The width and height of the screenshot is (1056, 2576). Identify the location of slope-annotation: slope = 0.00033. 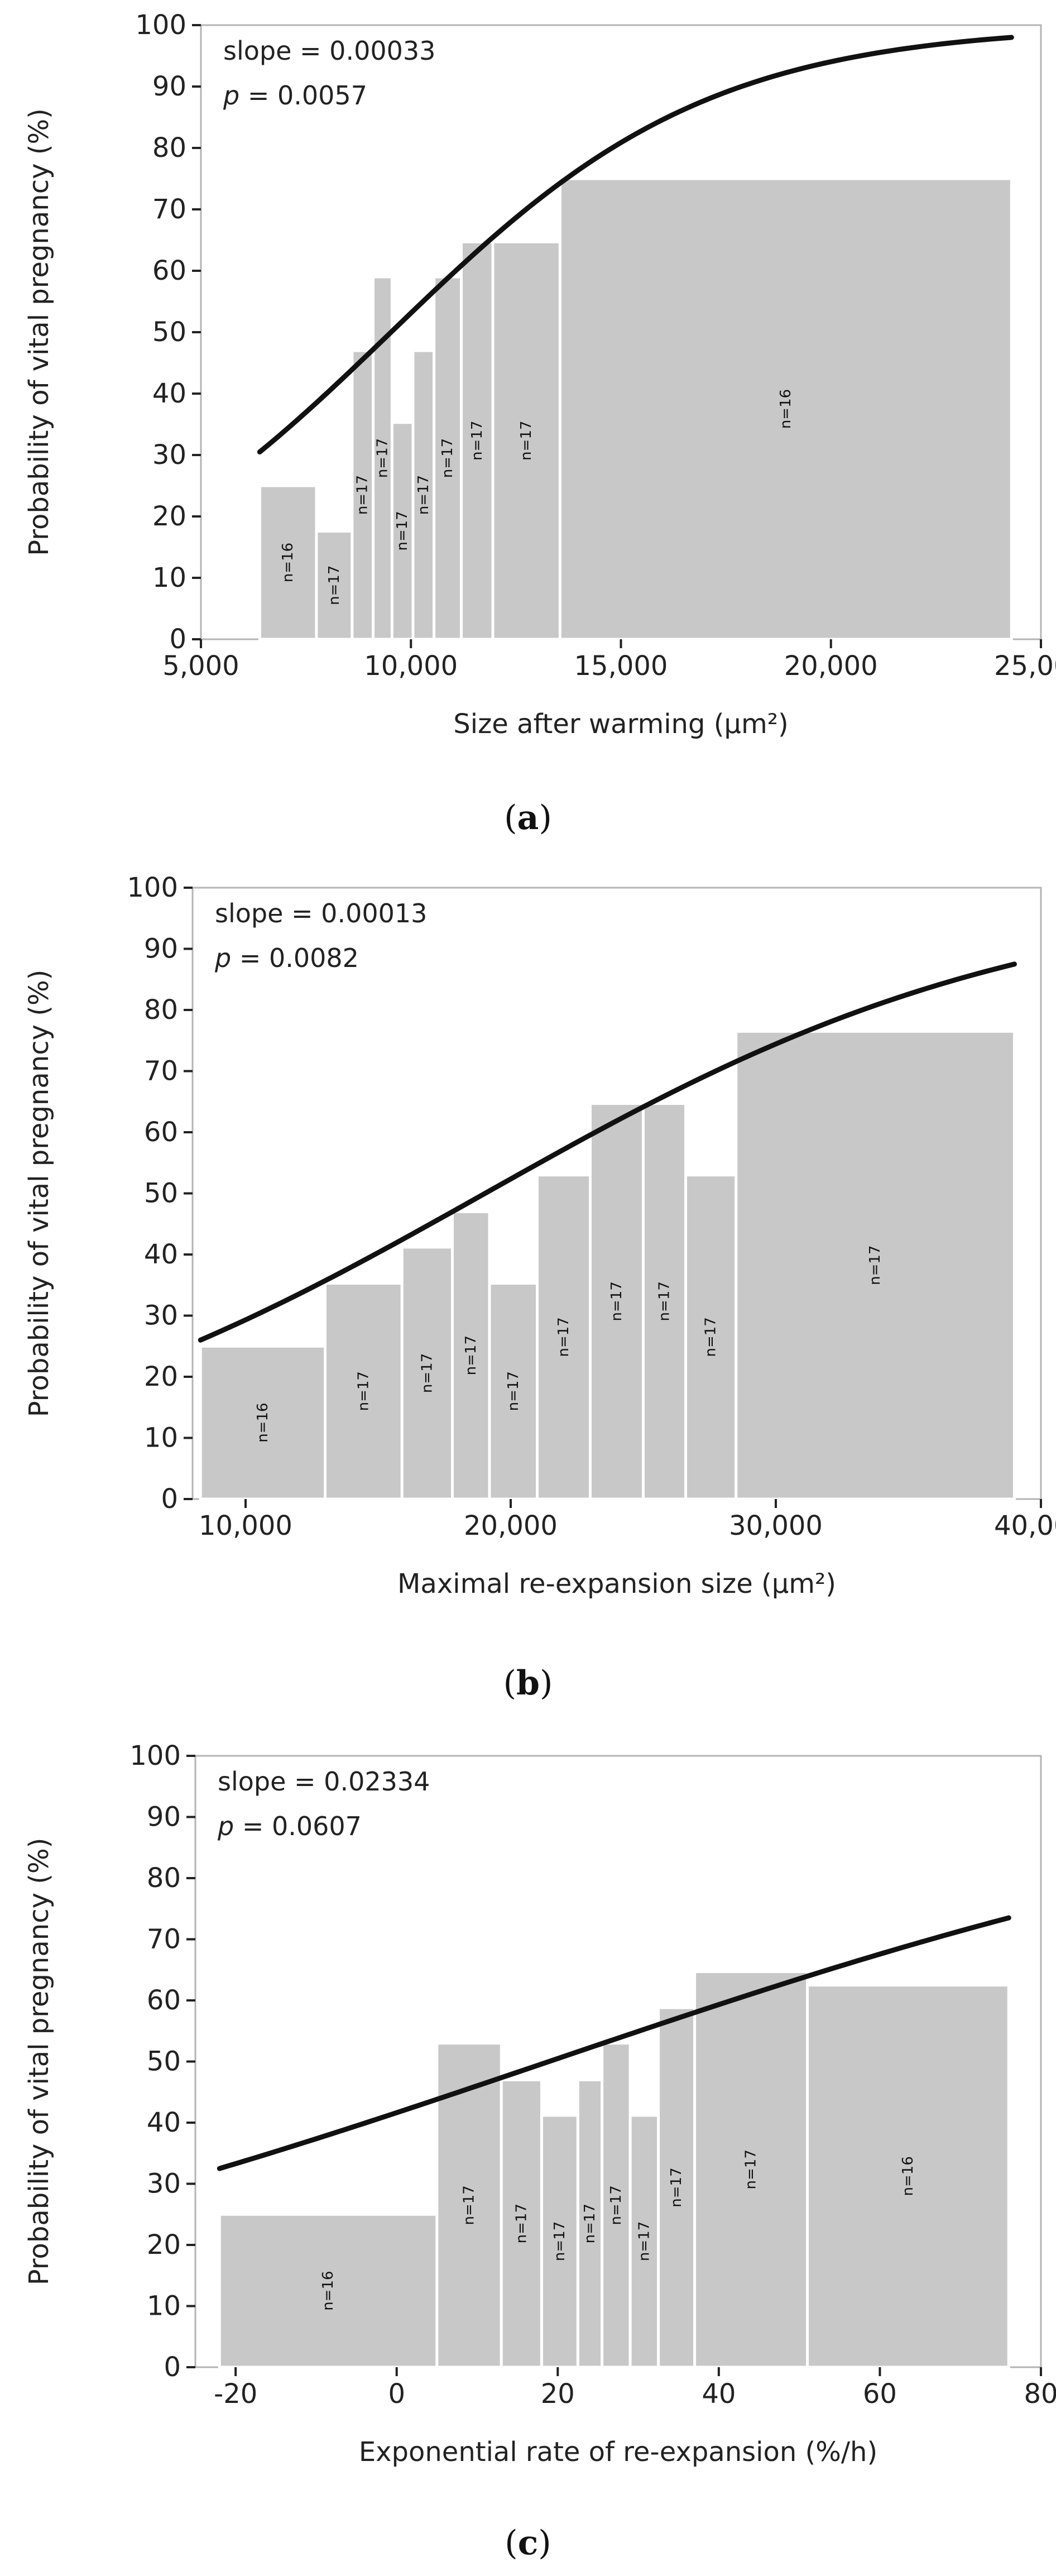
(329, 51).